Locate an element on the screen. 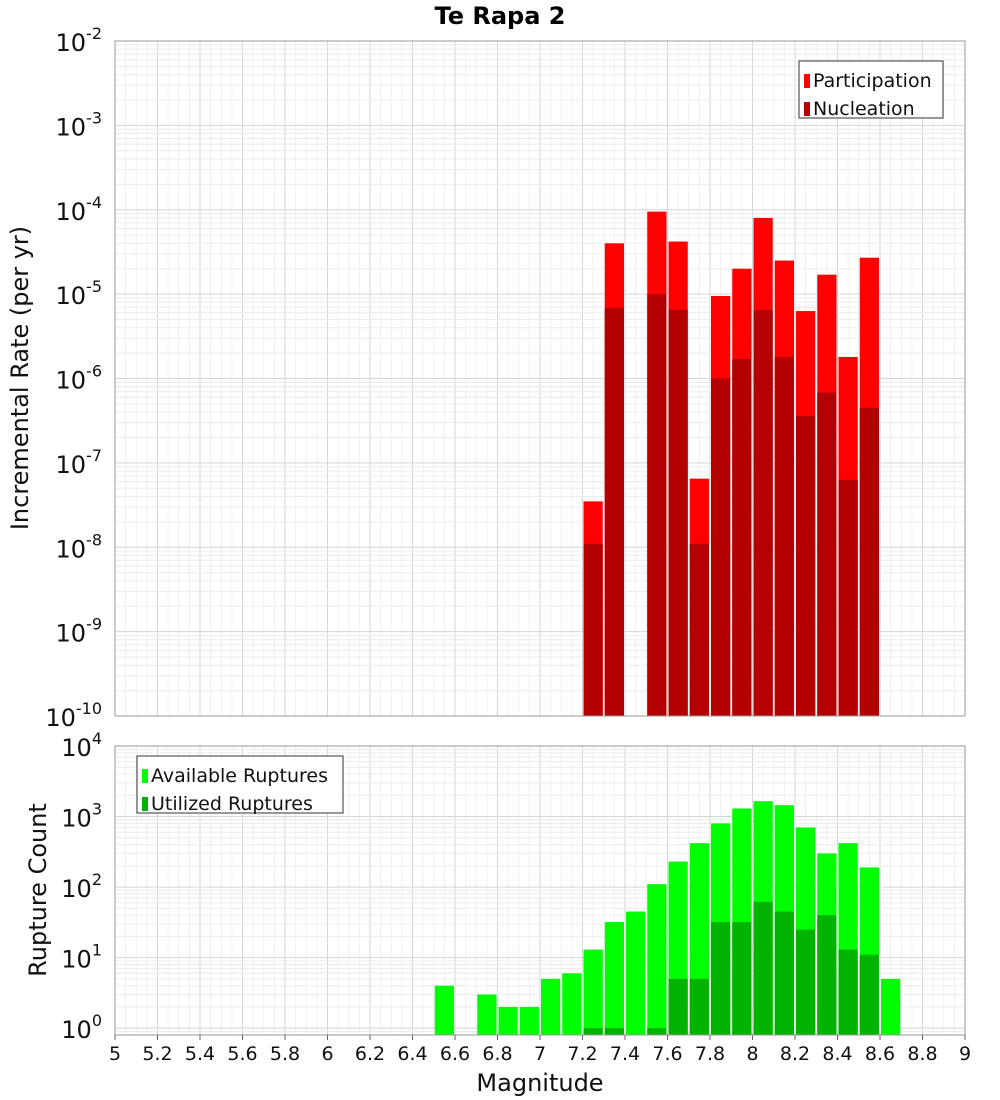  x-tick-label: 8.2 is located at coordinates (795, 1054).